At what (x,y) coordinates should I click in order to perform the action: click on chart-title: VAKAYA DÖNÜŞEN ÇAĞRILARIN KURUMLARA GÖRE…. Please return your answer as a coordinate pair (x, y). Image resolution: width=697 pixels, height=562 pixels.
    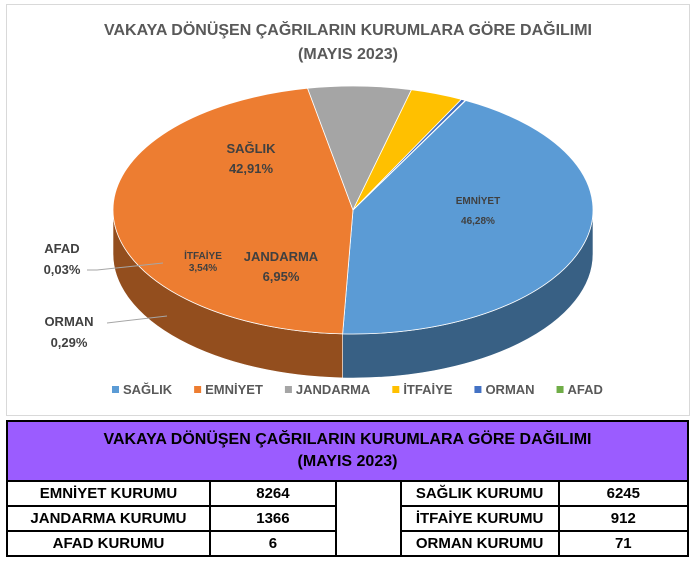
    Looking at the image, I should click on (348, 29).